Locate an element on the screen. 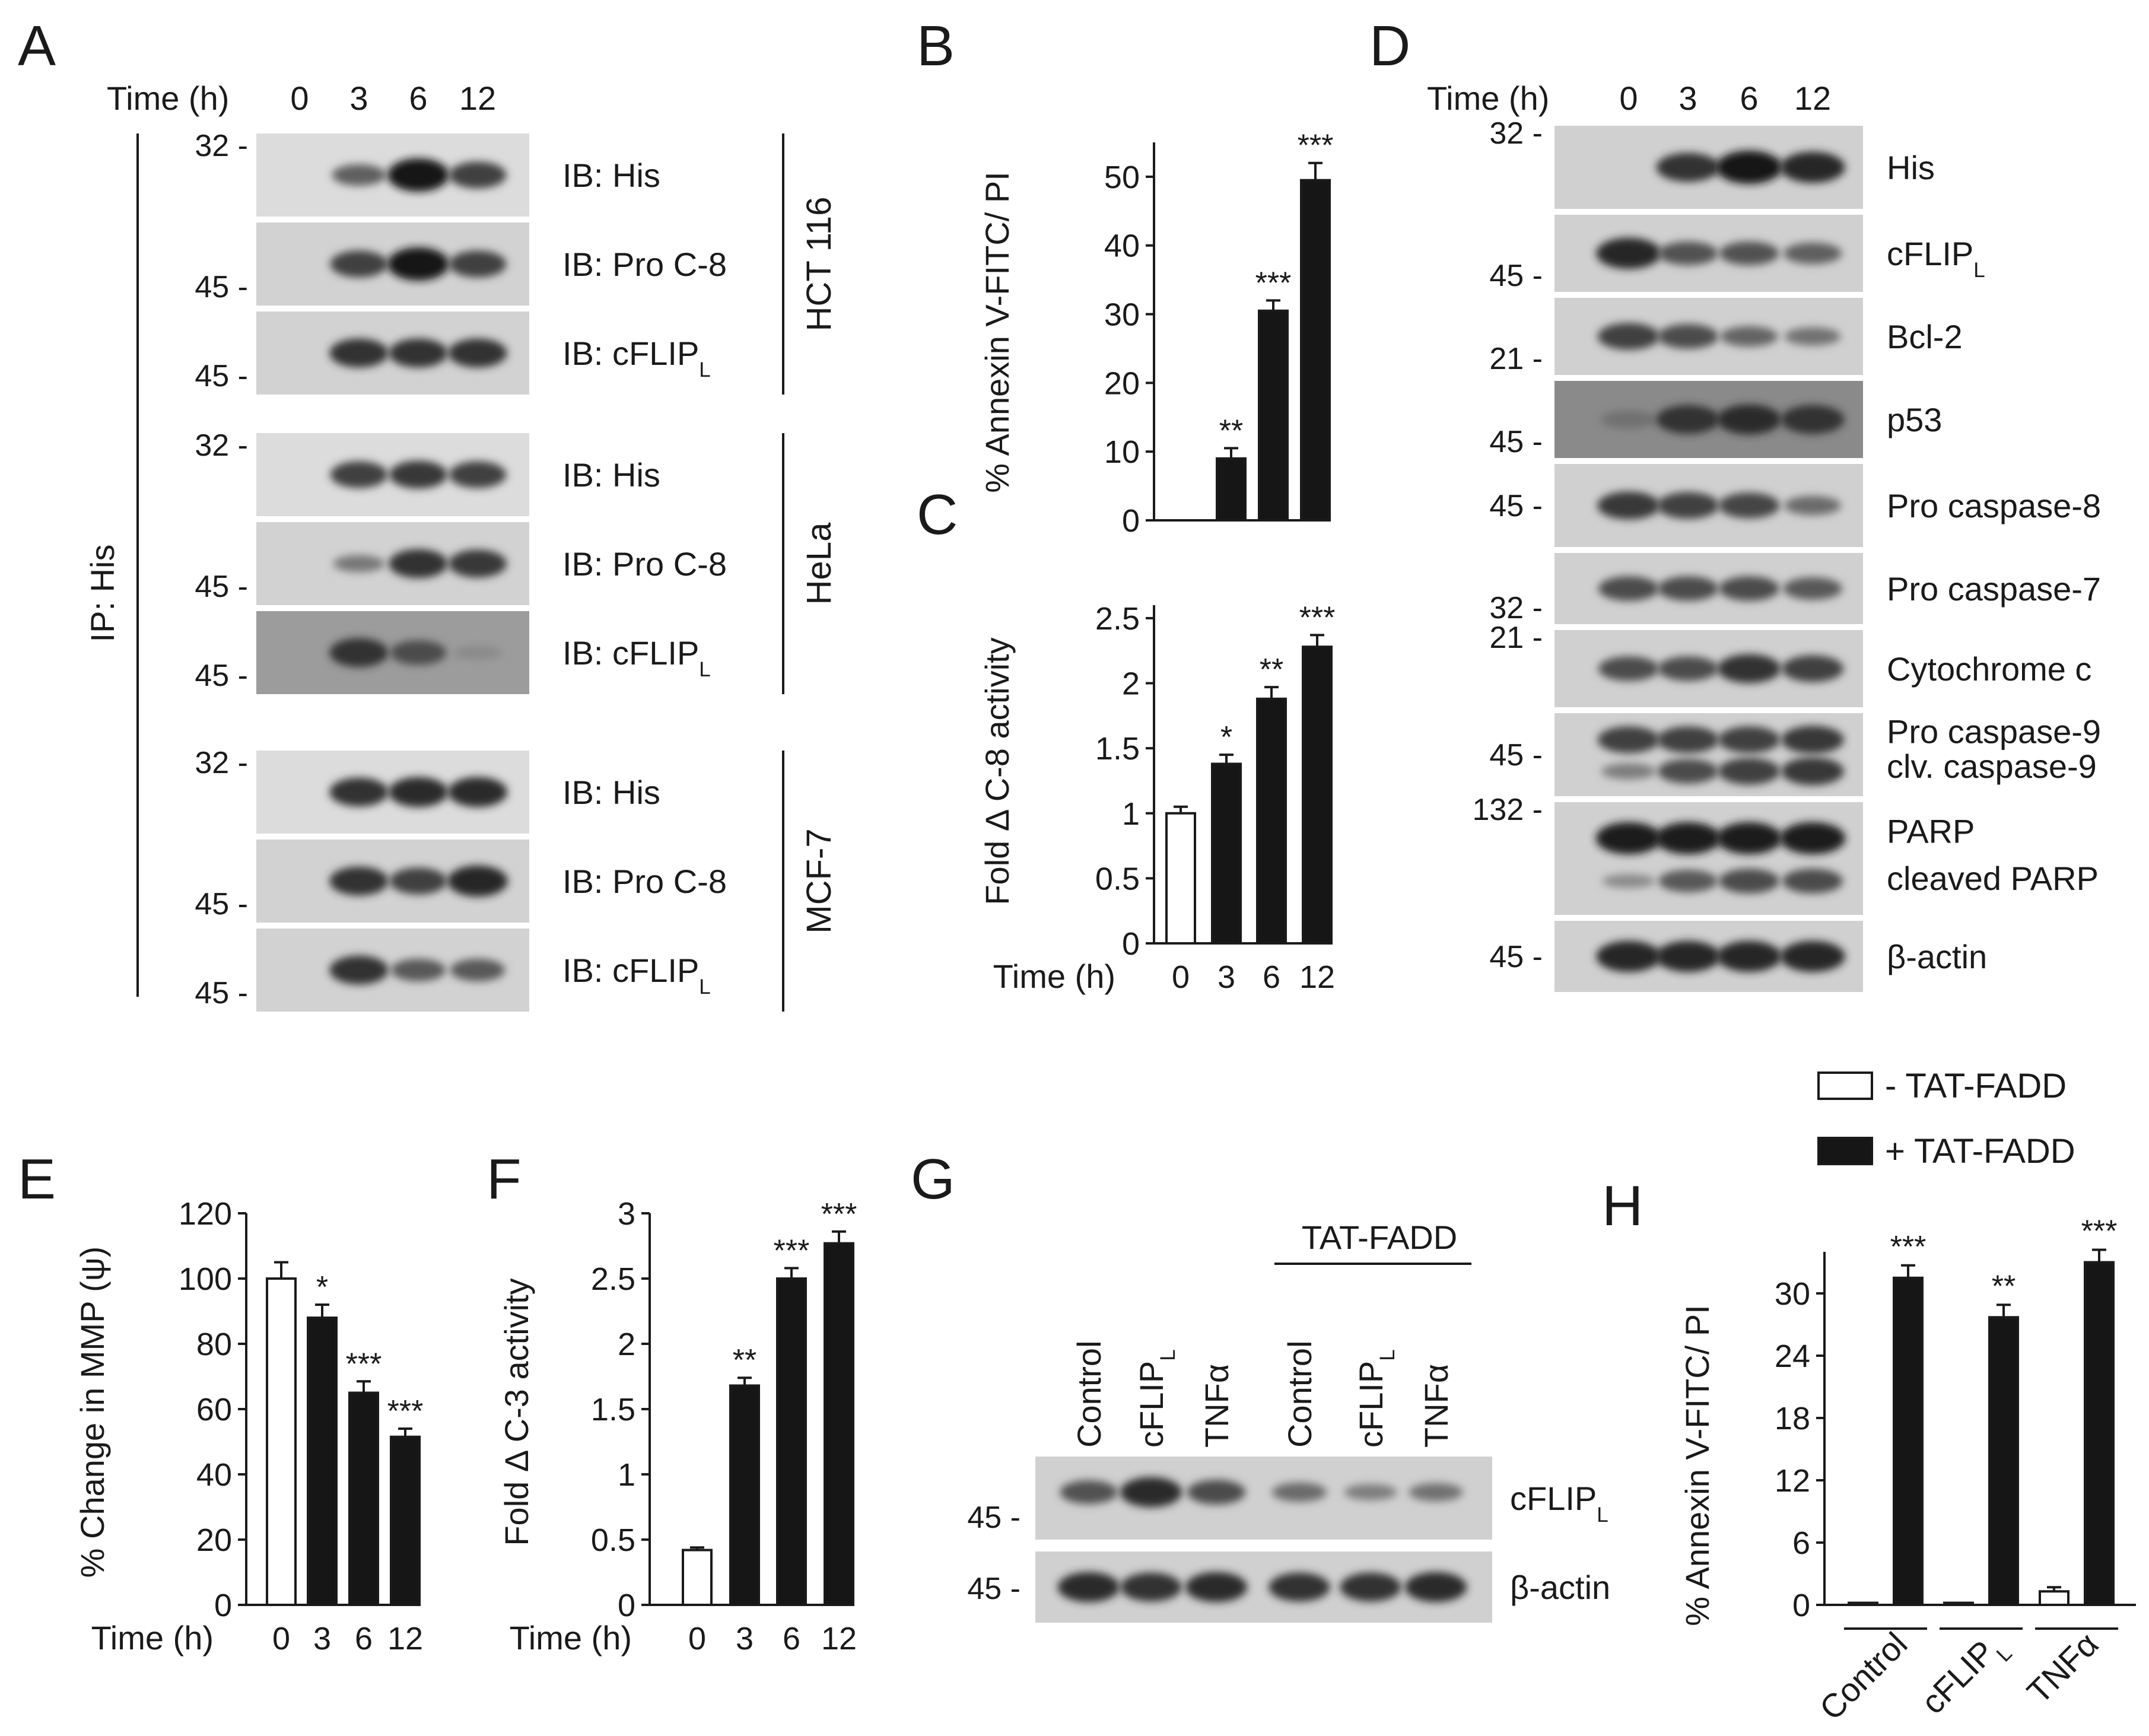 The height and width of the screenshot is (1736, 2149). y-axis-label: Fold Δ C-8 activity is located at coordinates (997, 771).